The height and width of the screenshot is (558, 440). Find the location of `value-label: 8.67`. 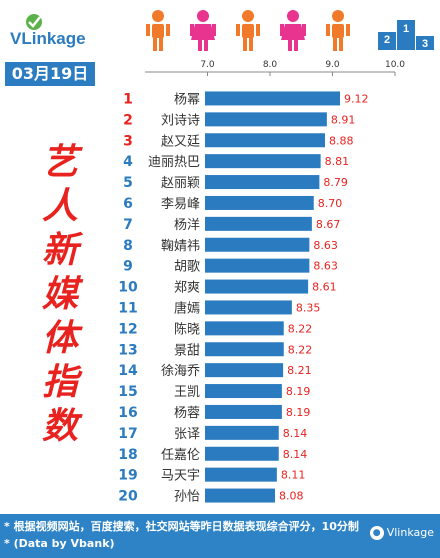

value-label: 8.67 is located at coordinates (328, 224).